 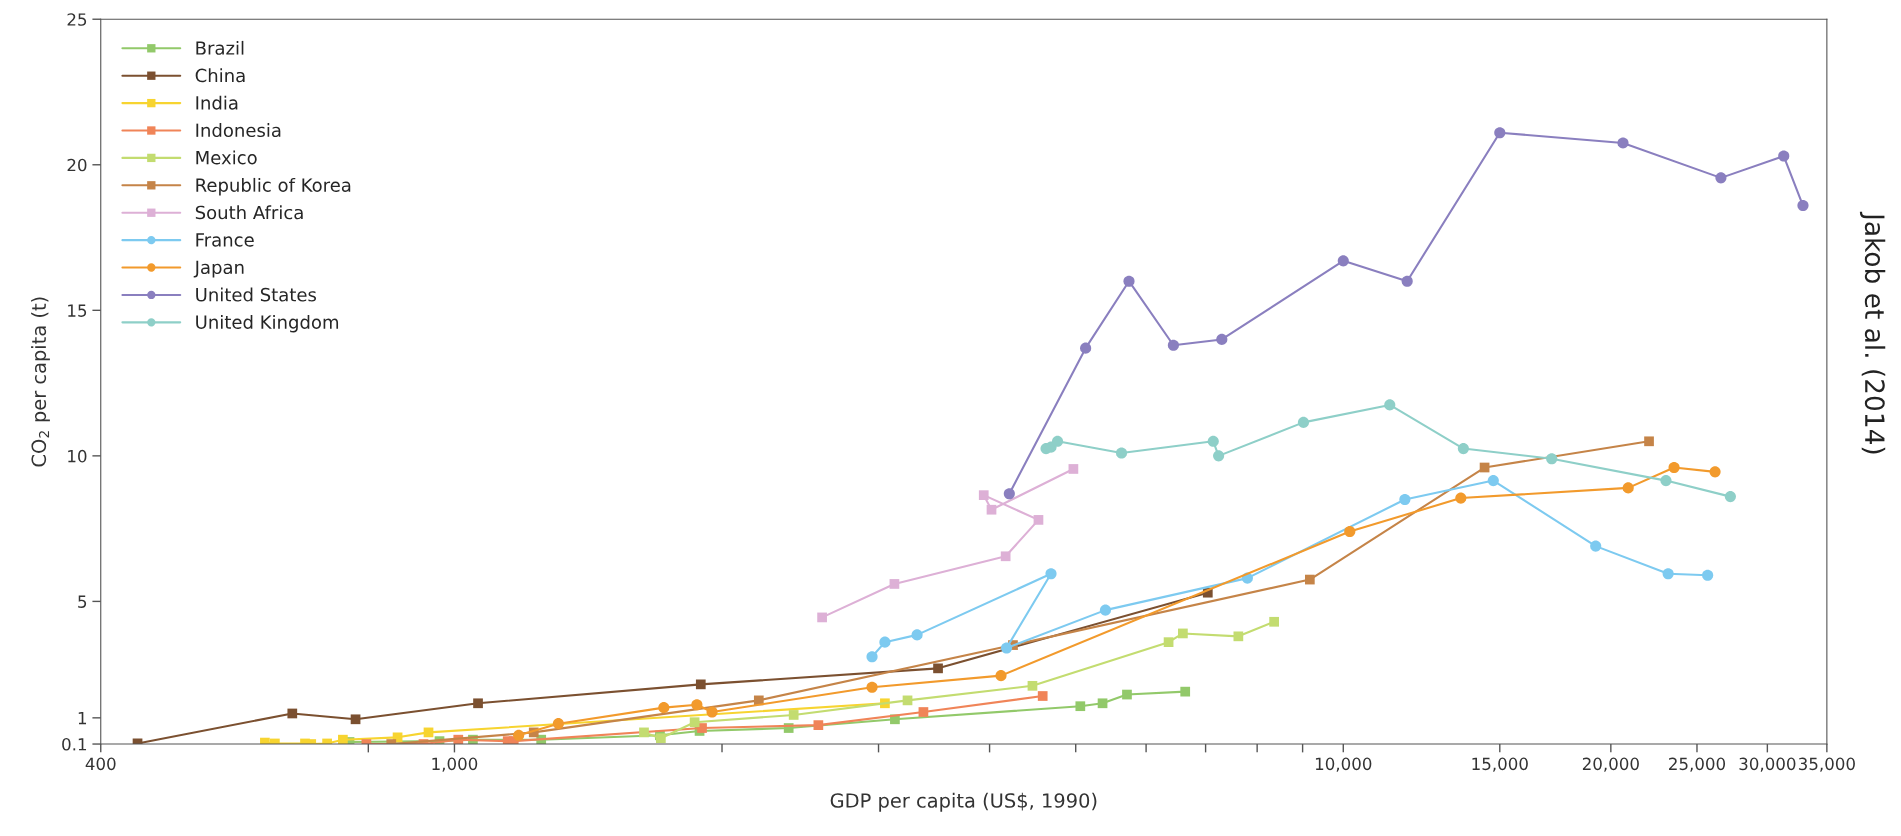 What do you see at coordinates (1697, 764) in the screenshot?
I see `x-tick-label: 25,000` at bounding box center [1697, 764].